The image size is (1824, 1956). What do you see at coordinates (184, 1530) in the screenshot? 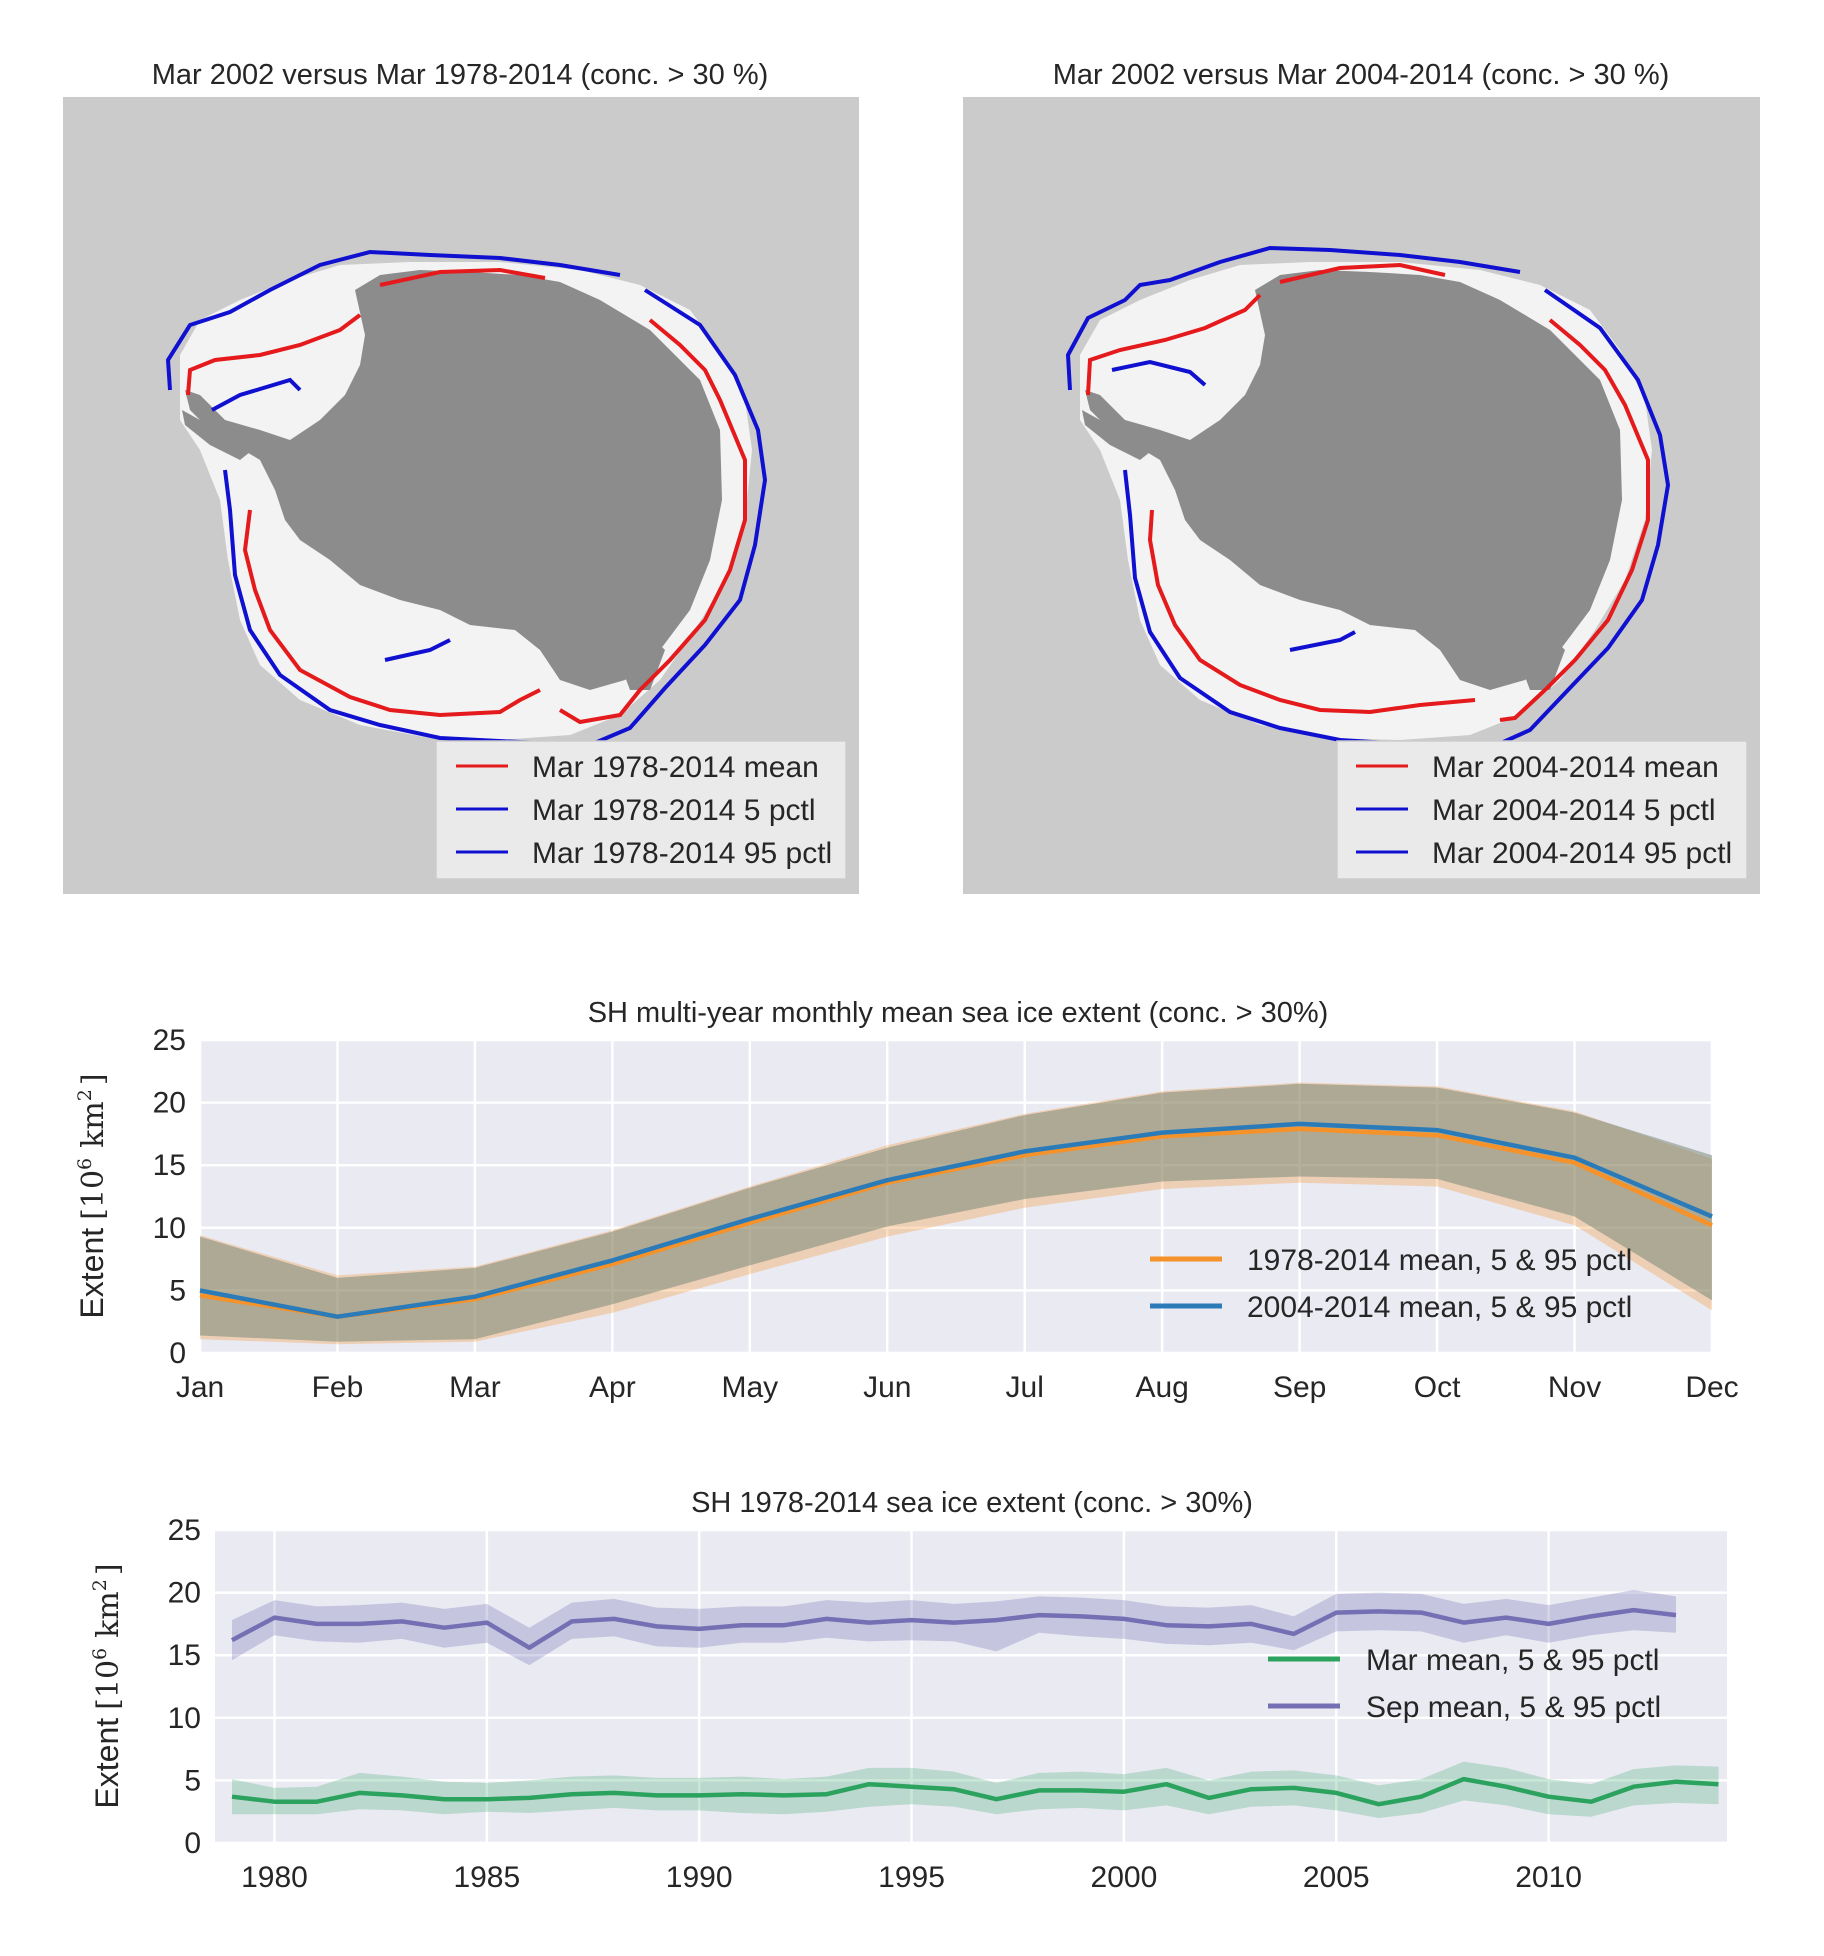
I see `ax2-ytick-5: 25` at bounding box center [184, 1530].